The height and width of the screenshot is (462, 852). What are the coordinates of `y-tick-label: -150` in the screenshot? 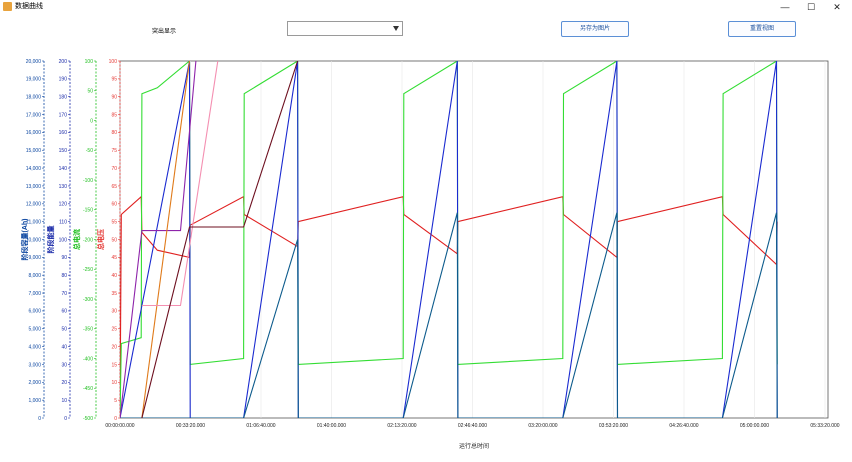 It's located at (88, 211).